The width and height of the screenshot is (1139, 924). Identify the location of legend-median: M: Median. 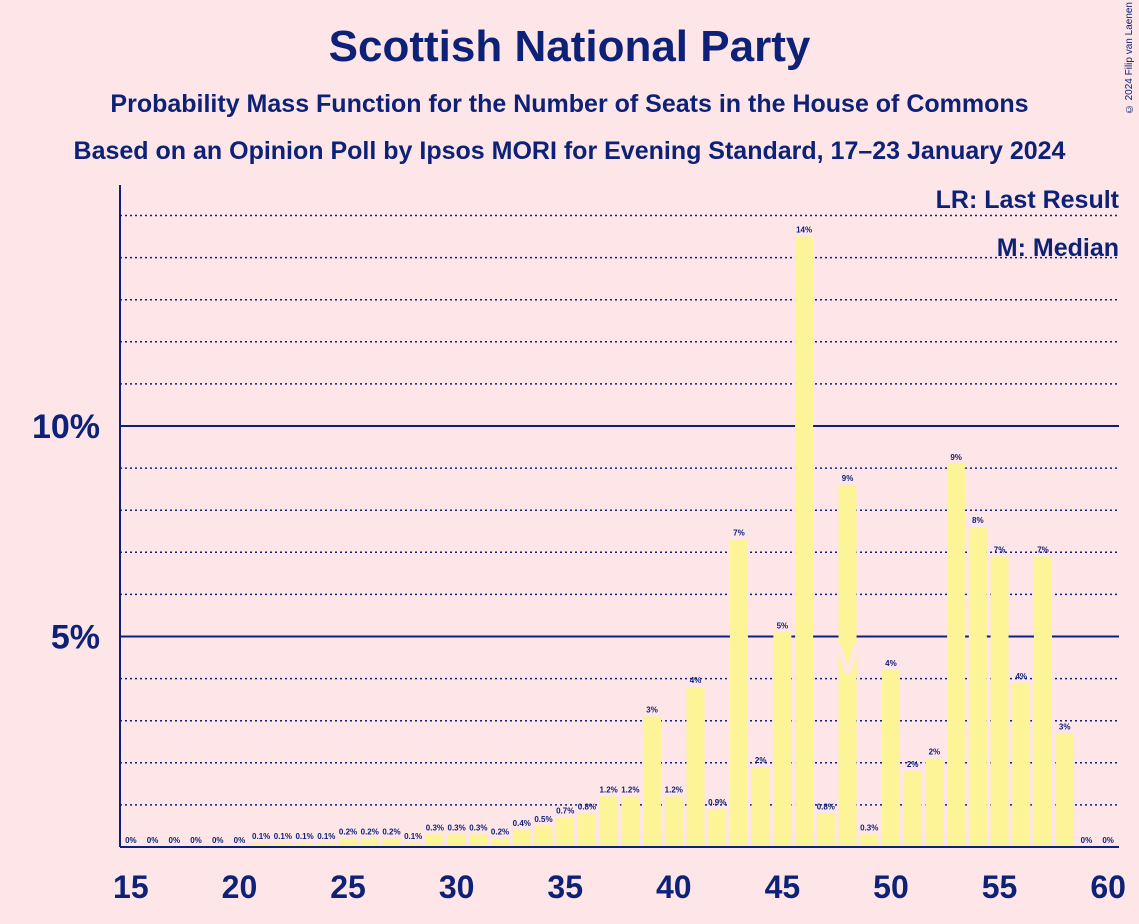
(1057, 248).